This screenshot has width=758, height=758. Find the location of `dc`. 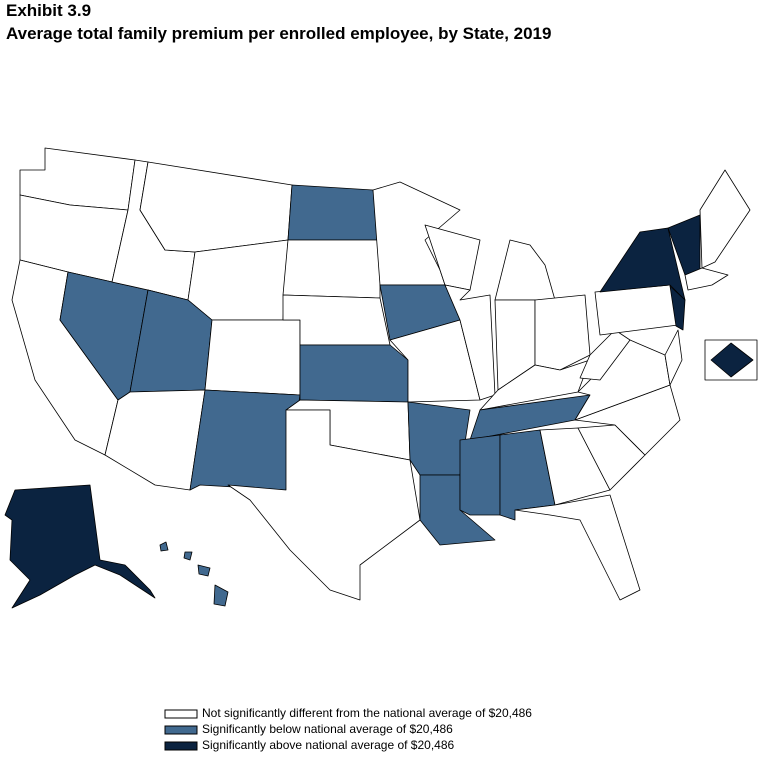

dc is located at coordinates (732, 360).